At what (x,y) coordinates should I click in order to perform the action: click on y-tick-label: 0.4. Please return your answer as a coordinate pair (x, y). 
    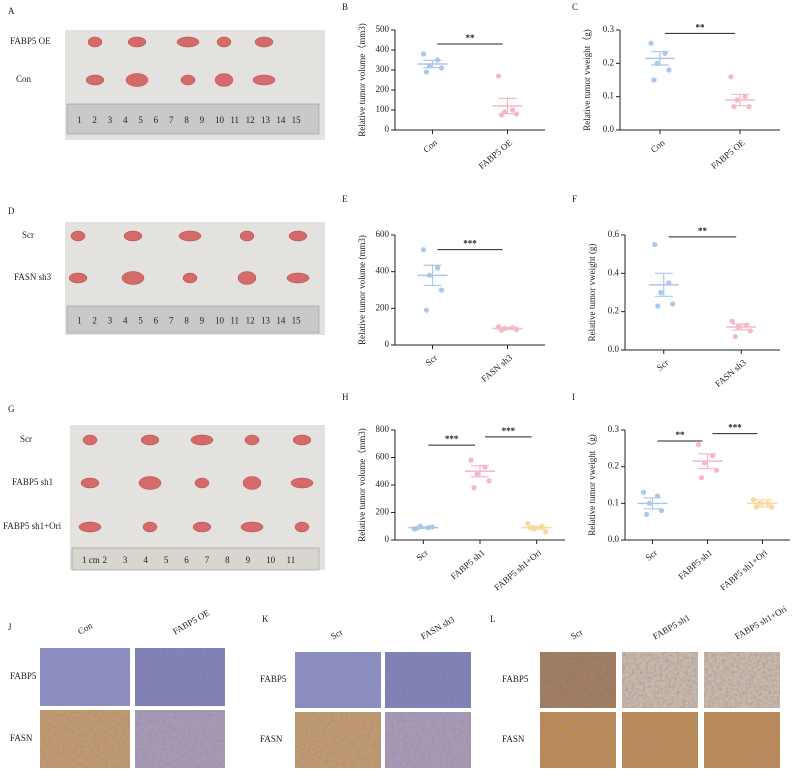
    Looking at the image, I should click on (614, 272).